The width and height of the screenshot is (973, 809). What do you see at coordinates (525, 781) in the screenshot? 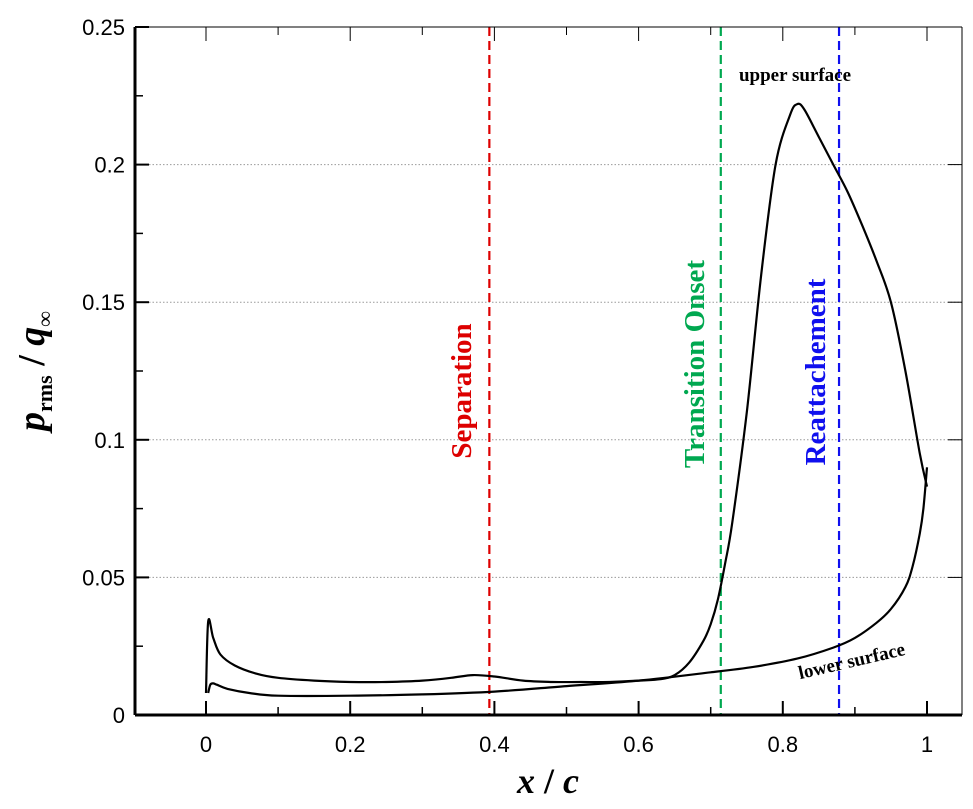
I see `x-axis-title-x: x` at bounding box center [525, 781].